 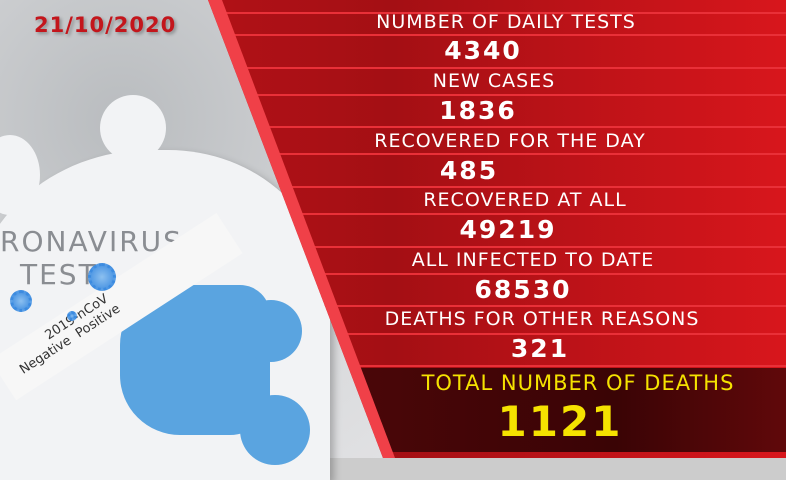 What do you see at coordinates (133, 128) in the screenshot?
I see `virus-bump` at bounding box center [133, 128].